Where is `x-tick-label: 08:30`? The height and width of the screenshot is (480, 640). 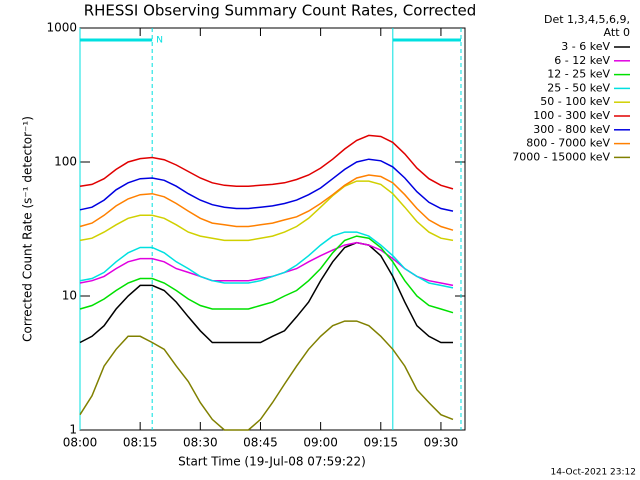
x-tick-label: 08:30 is located at coordinates (200, 443).